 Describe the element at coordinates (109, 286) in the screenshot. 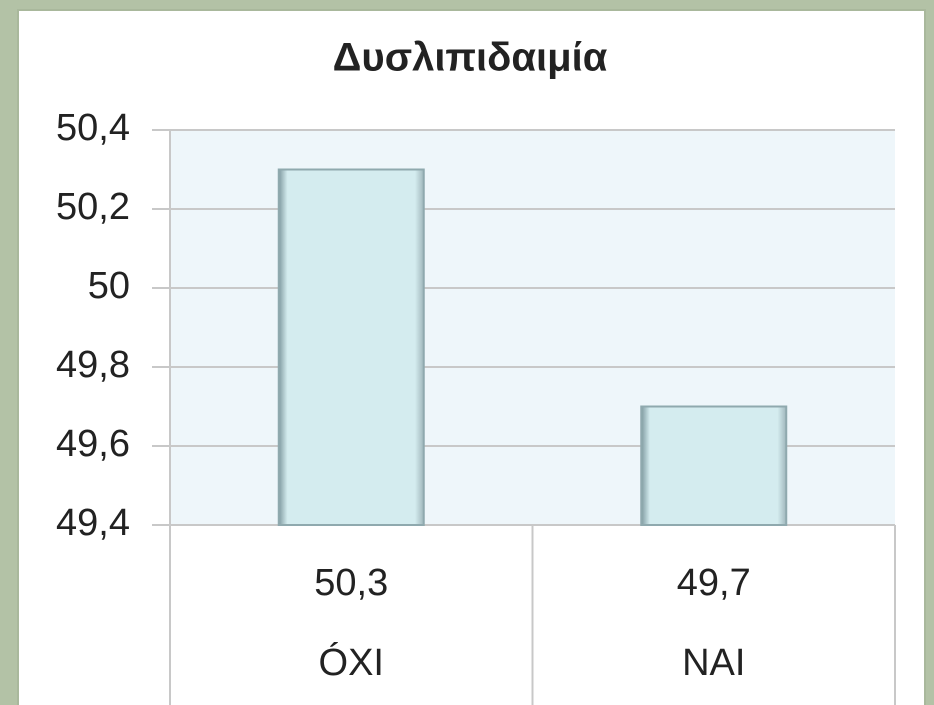

I see `y-tick-label: 50` at that location.